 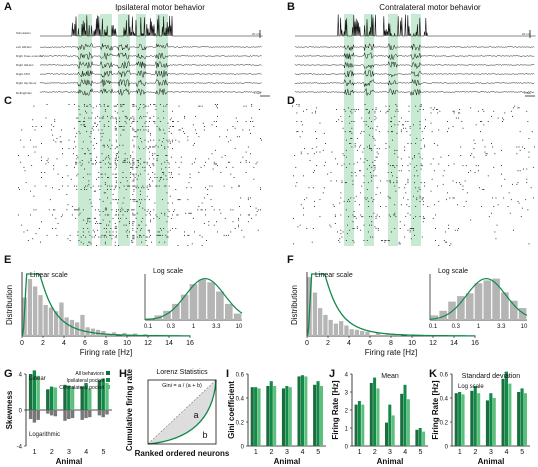 What do you see at coordinates (430, 7) in the screenshot?
I see `panel-b-title: Contralateral motor behavior` at bounding box center [430, 7].